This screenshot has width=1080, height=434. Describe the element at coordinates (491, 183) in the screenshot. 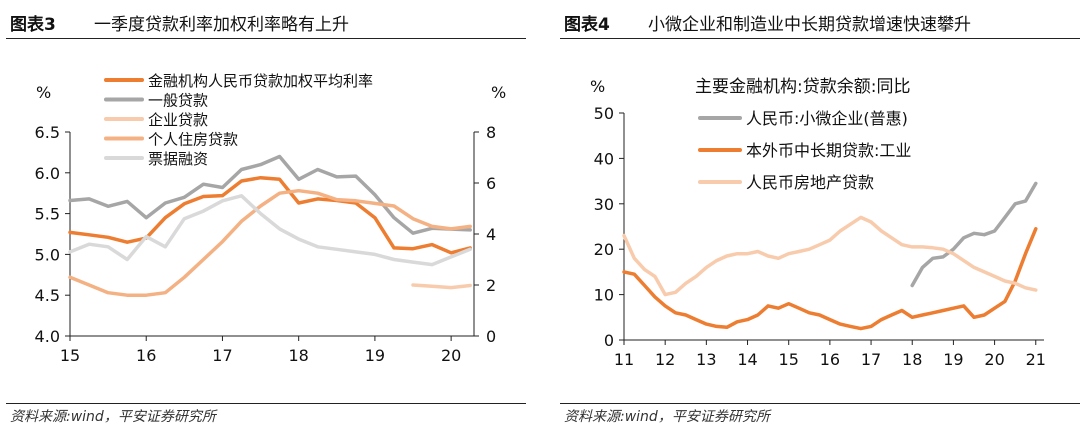

I see `y-right-tick-label: 6` at that location.